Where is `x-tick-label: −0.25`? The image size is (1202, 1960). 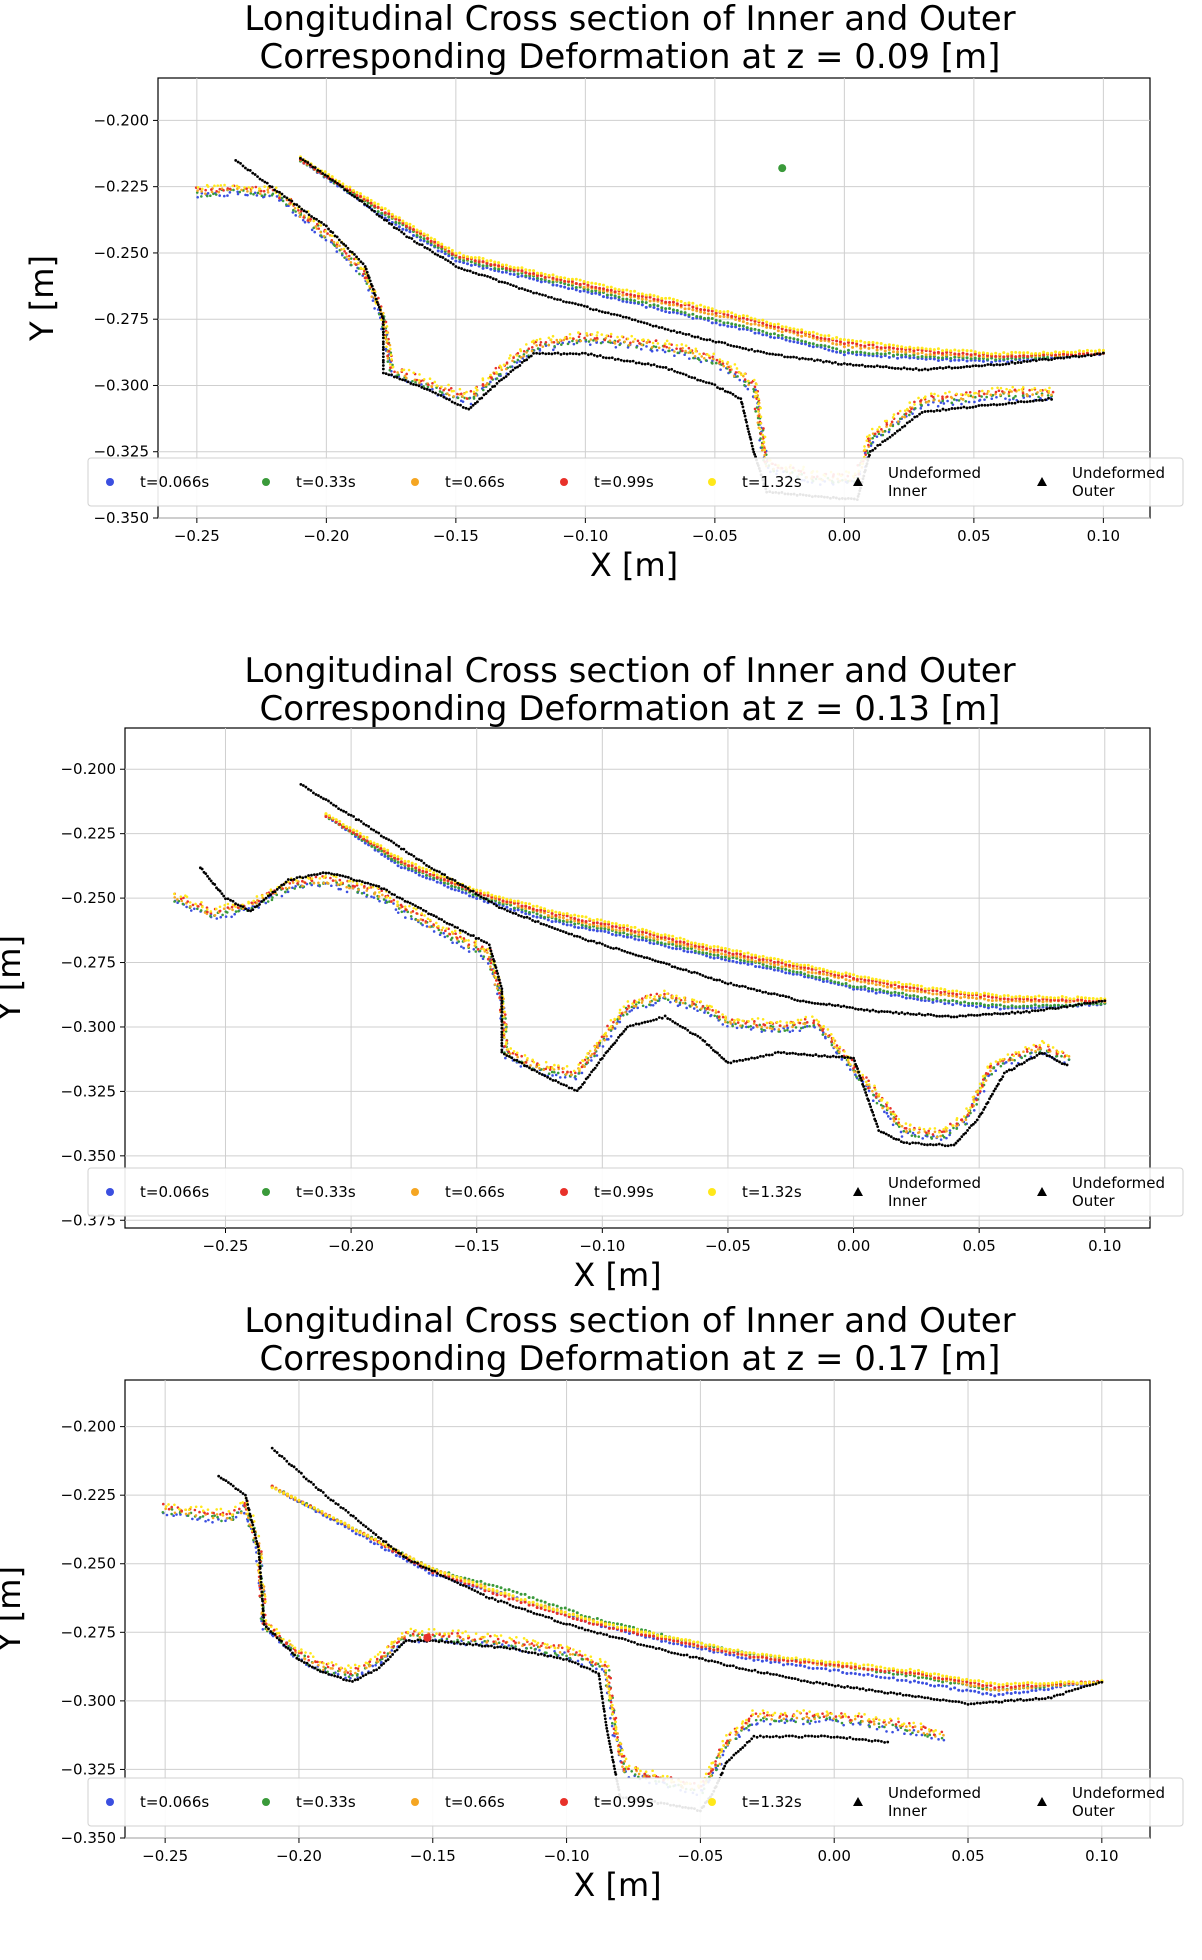 x-tick-label: −0.25 is located at coordinates (197, 536).